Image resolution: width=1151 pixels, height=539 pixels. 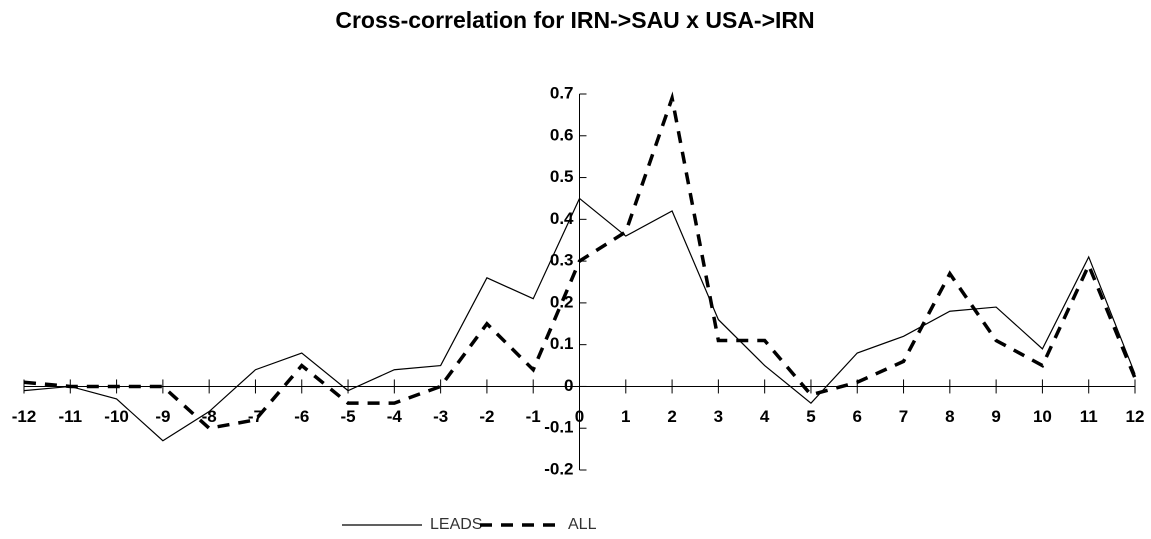 What do you see at coordinates (70, 416) in the screenshot?
I see `x-tick-label: -11` at bounding box center [70, 416].